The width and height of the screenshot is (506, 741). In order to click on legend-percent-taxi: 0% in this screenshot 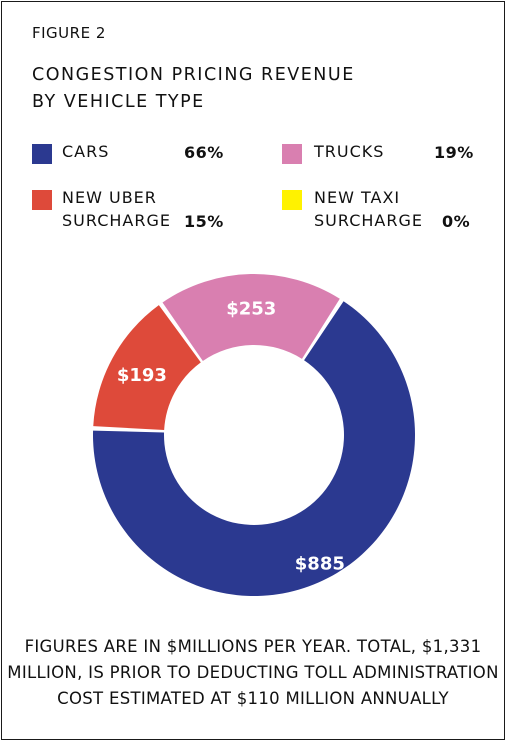, I will do `click(456, 221)`.